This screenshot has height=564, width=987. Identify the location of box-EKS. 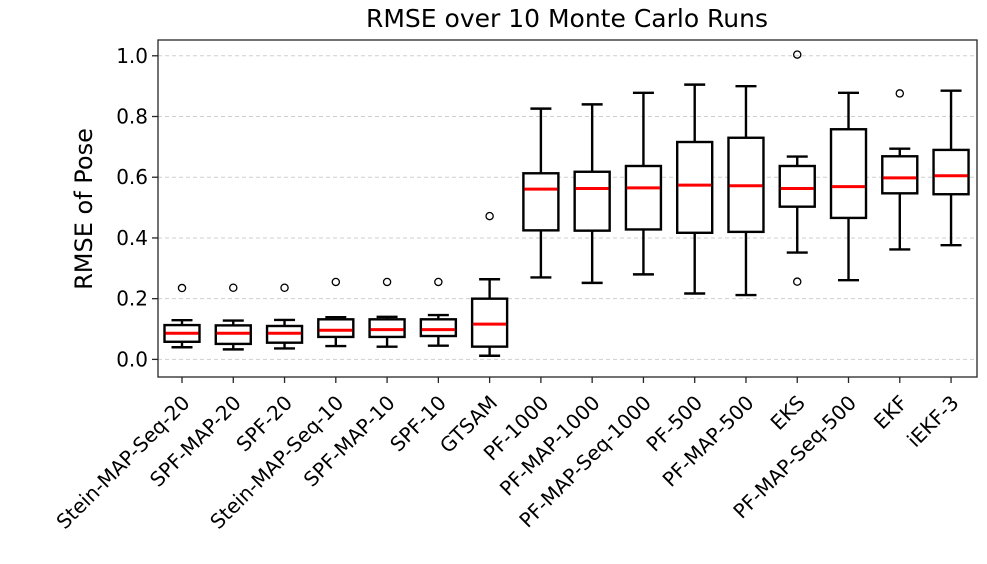
(797, 168).